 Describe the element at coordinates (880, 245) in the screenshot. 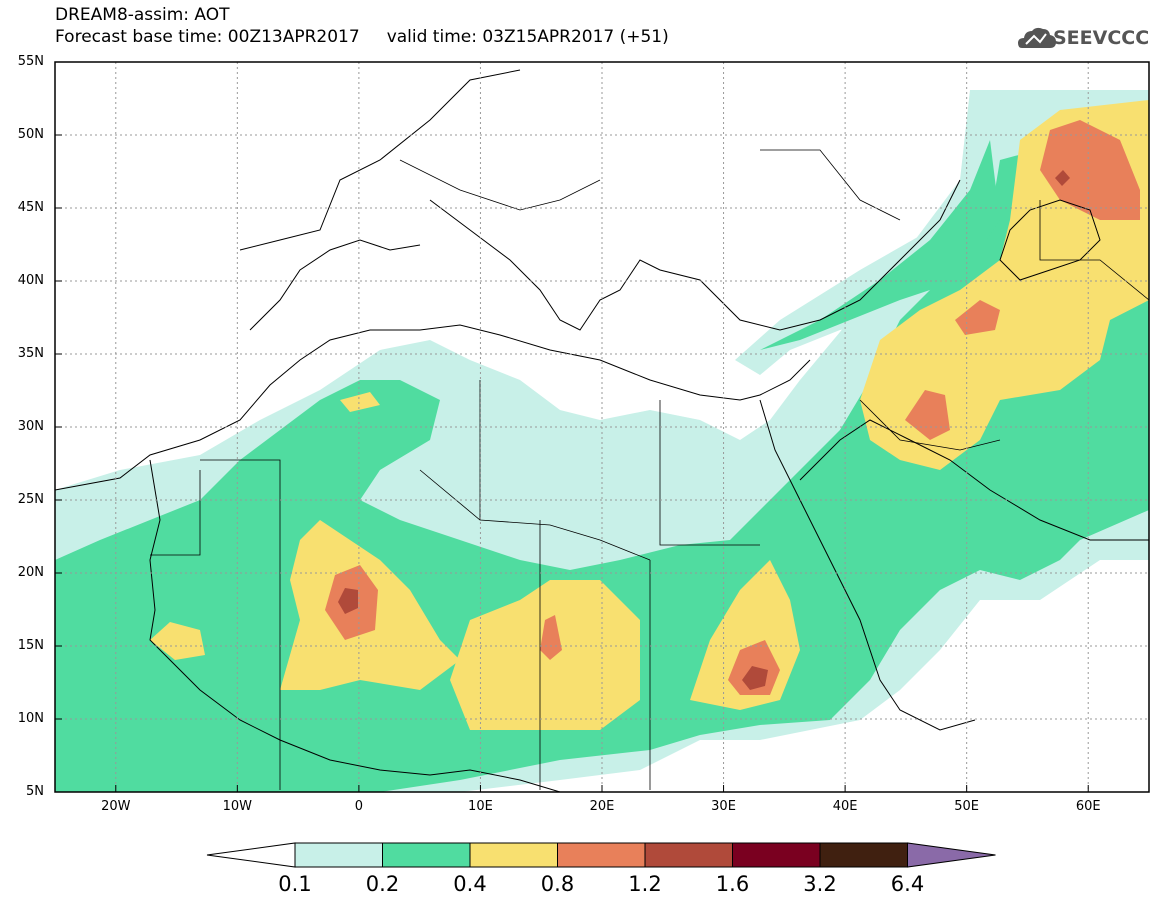

I see `aot-band-0.2-east` at that location.